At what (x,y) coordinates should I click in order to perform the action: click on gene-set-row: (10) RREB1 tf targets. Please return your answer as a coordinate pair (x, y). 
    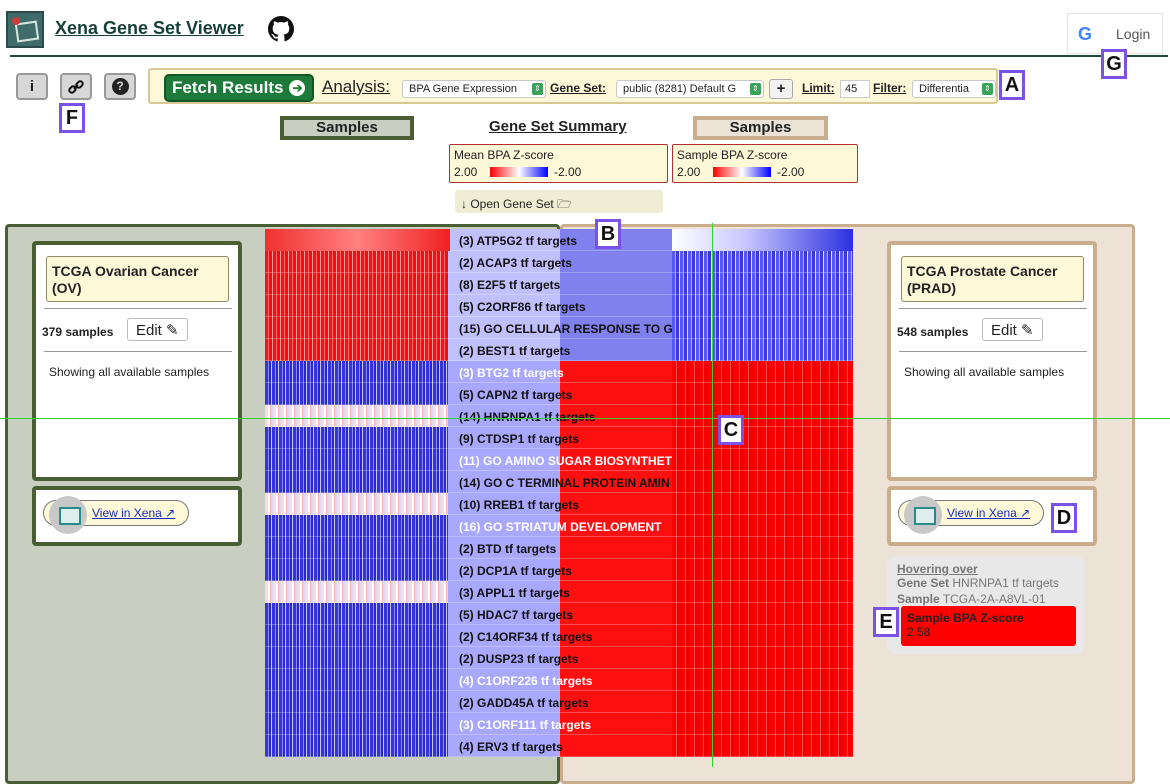
    Looking at the image, I should click on (560, 504).